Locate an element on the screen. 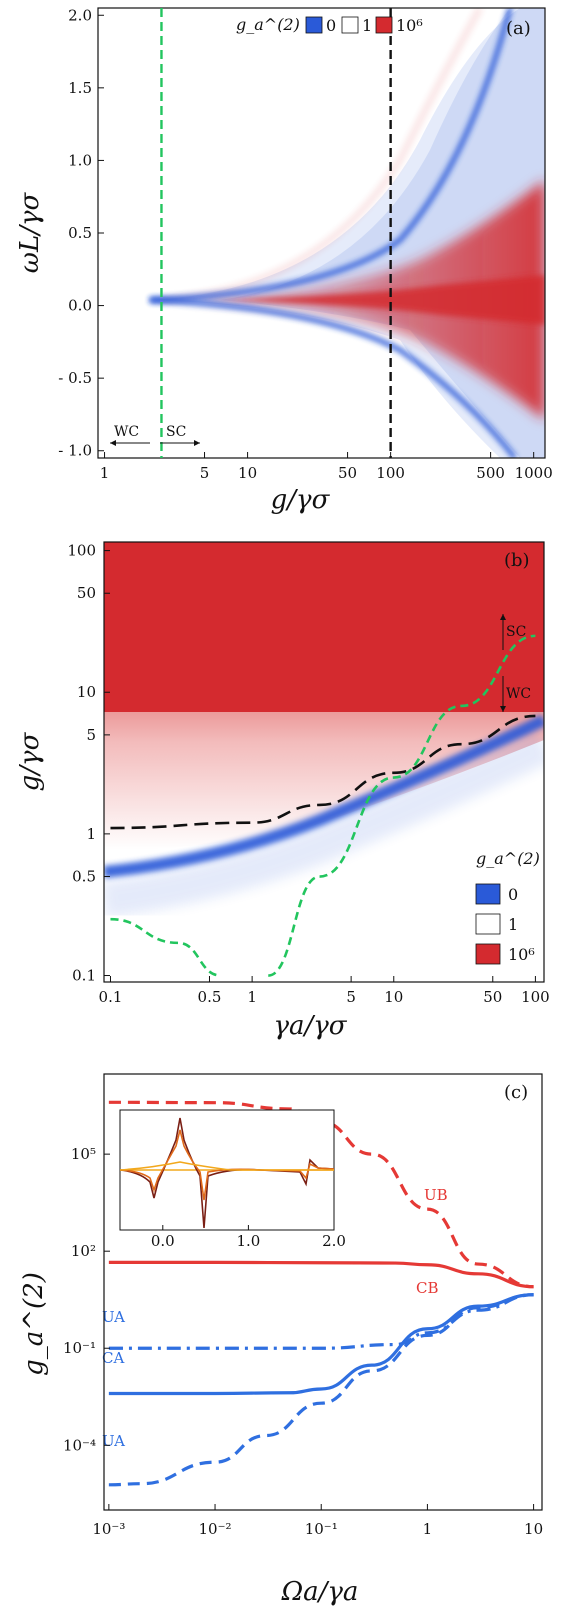 This screenshot has width=582, height=1619. panel-a-upper-branch is located at coordinates (331, 155).